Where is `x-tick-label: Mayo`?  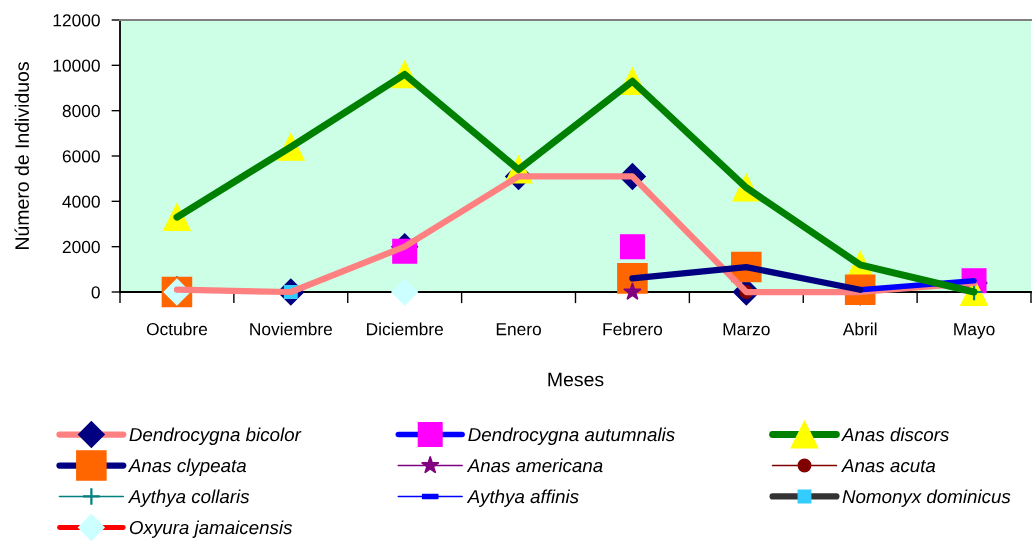 x-tick-label: Mayo is located at coordinates (974, 331).